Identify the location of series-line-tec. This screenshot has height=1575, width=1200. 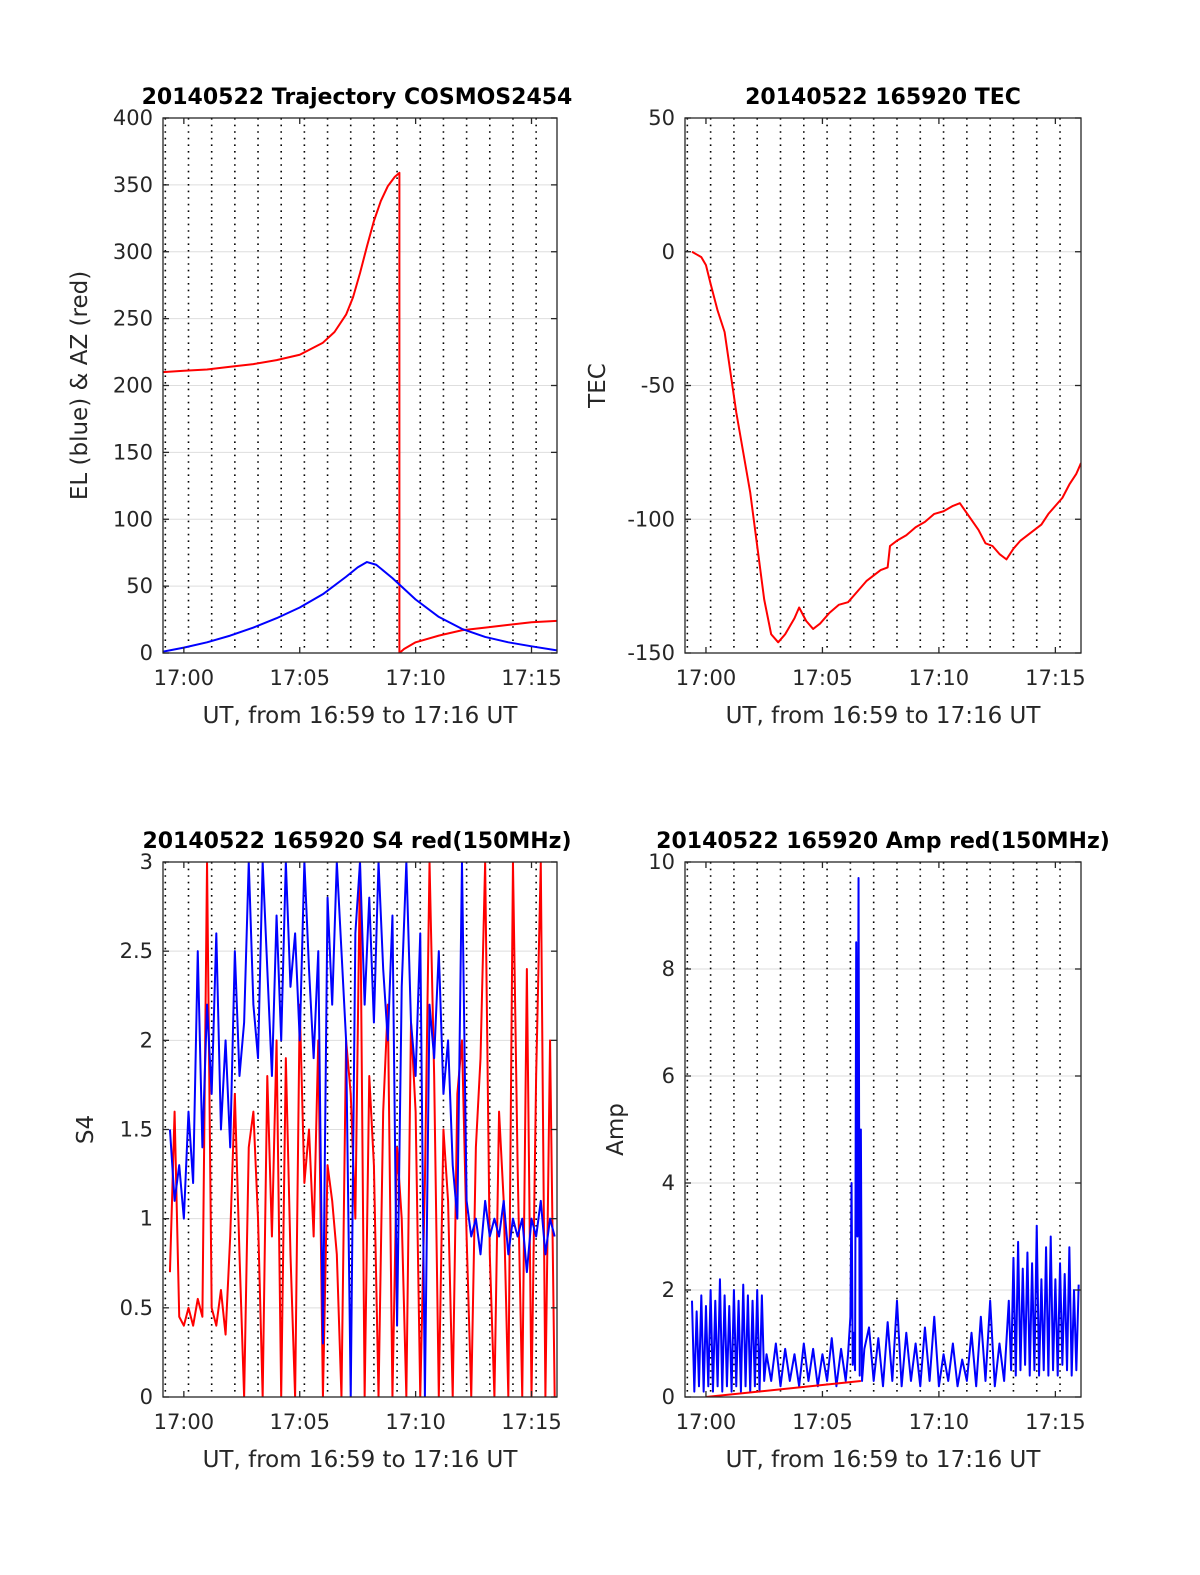
(886, 447).